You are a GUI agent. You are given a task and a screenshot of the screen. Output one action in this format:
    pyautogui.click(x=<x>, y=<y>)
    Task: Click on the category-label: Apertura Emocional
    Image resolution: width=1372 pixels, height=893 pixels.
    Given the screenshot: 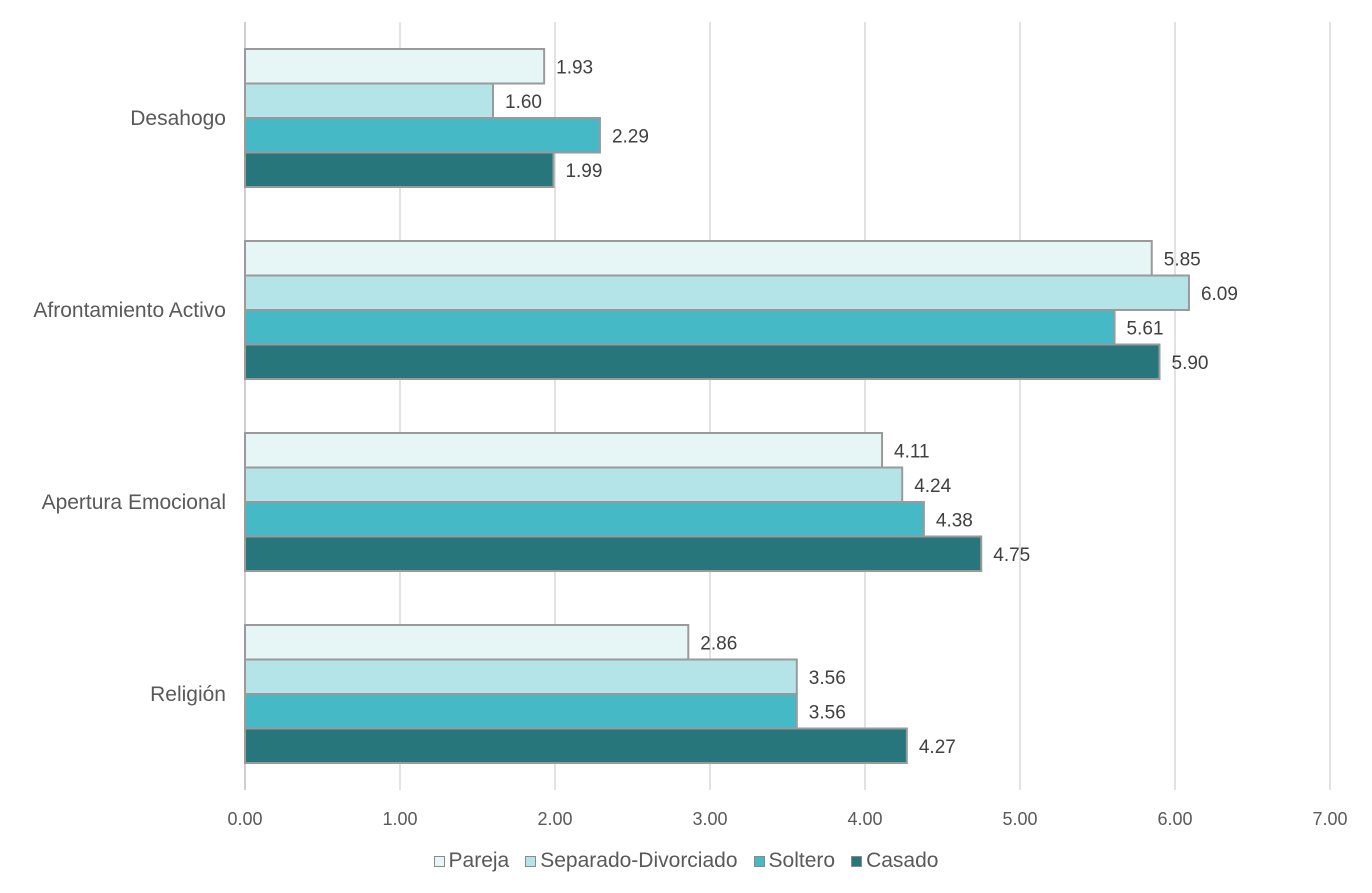 What is the action you would take?
    pyautogui.click(x=134, y=502)
    